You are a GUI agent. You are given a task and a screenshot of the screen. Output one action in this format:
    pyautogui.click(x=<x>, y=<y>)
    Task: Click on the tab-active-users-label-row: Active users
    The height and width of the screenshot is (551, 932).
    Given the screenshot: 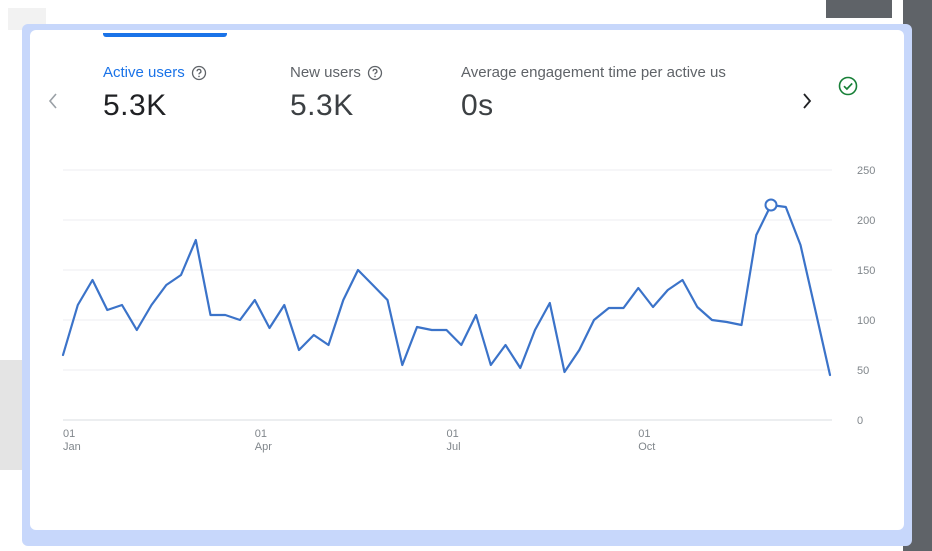 What is the action you would take?
    pyautogui.click(x=155, y=72)
    